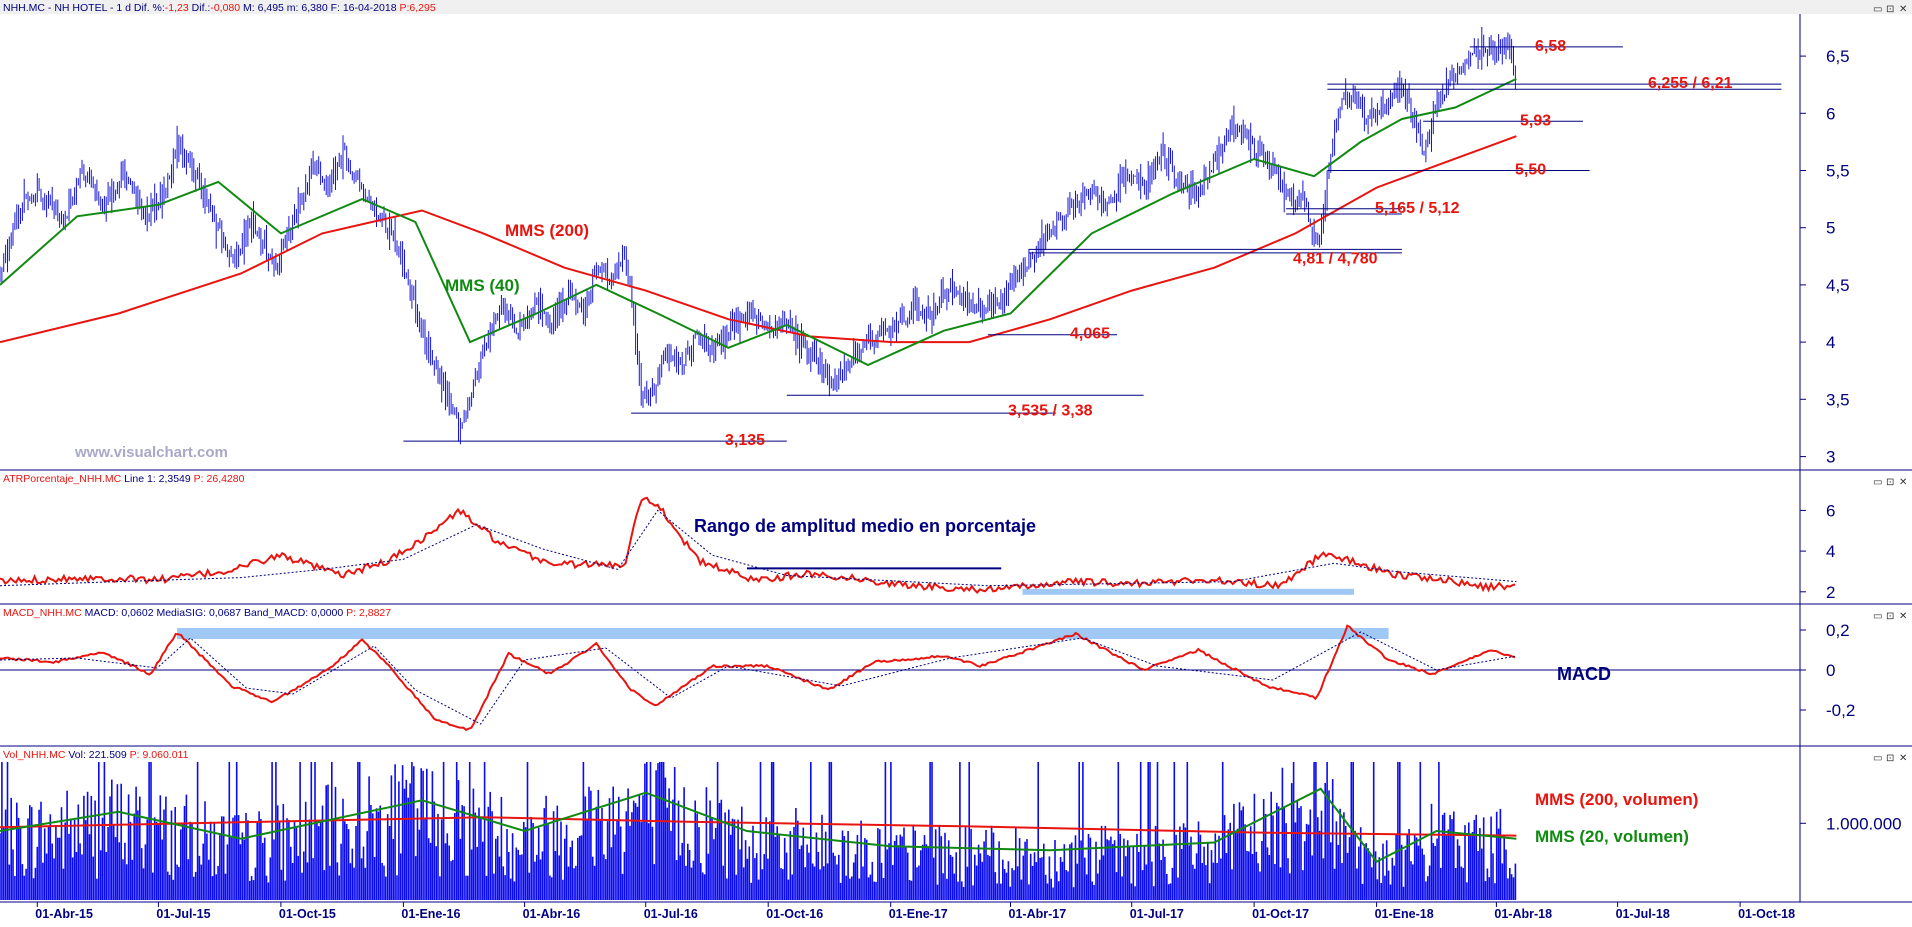  What do you see at coordinates (1840, 710) in the screenshot?
I see `y-tick-label: -0,2` at bounding box center [1840, 710].